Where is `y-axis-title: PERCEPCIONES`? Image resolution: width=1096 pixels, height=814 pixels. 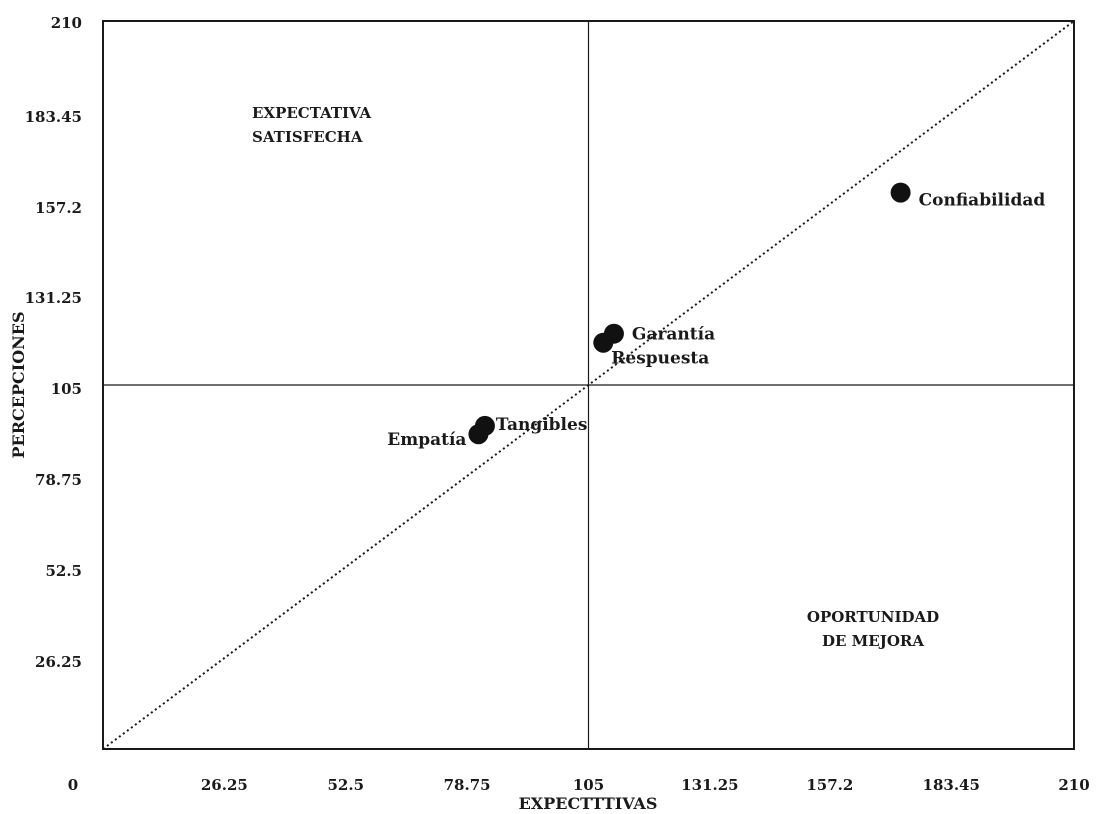 y-axis-title: PERCEPCIONES is located at coordinates (18, 384).